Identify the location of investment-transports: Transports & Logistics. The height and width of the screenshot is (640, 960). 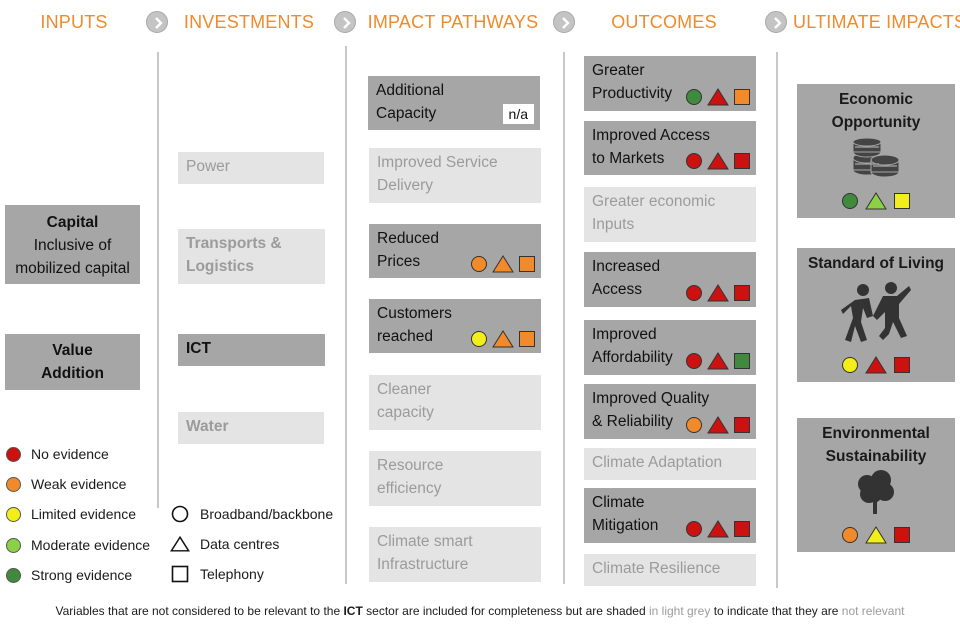
(251, 256).